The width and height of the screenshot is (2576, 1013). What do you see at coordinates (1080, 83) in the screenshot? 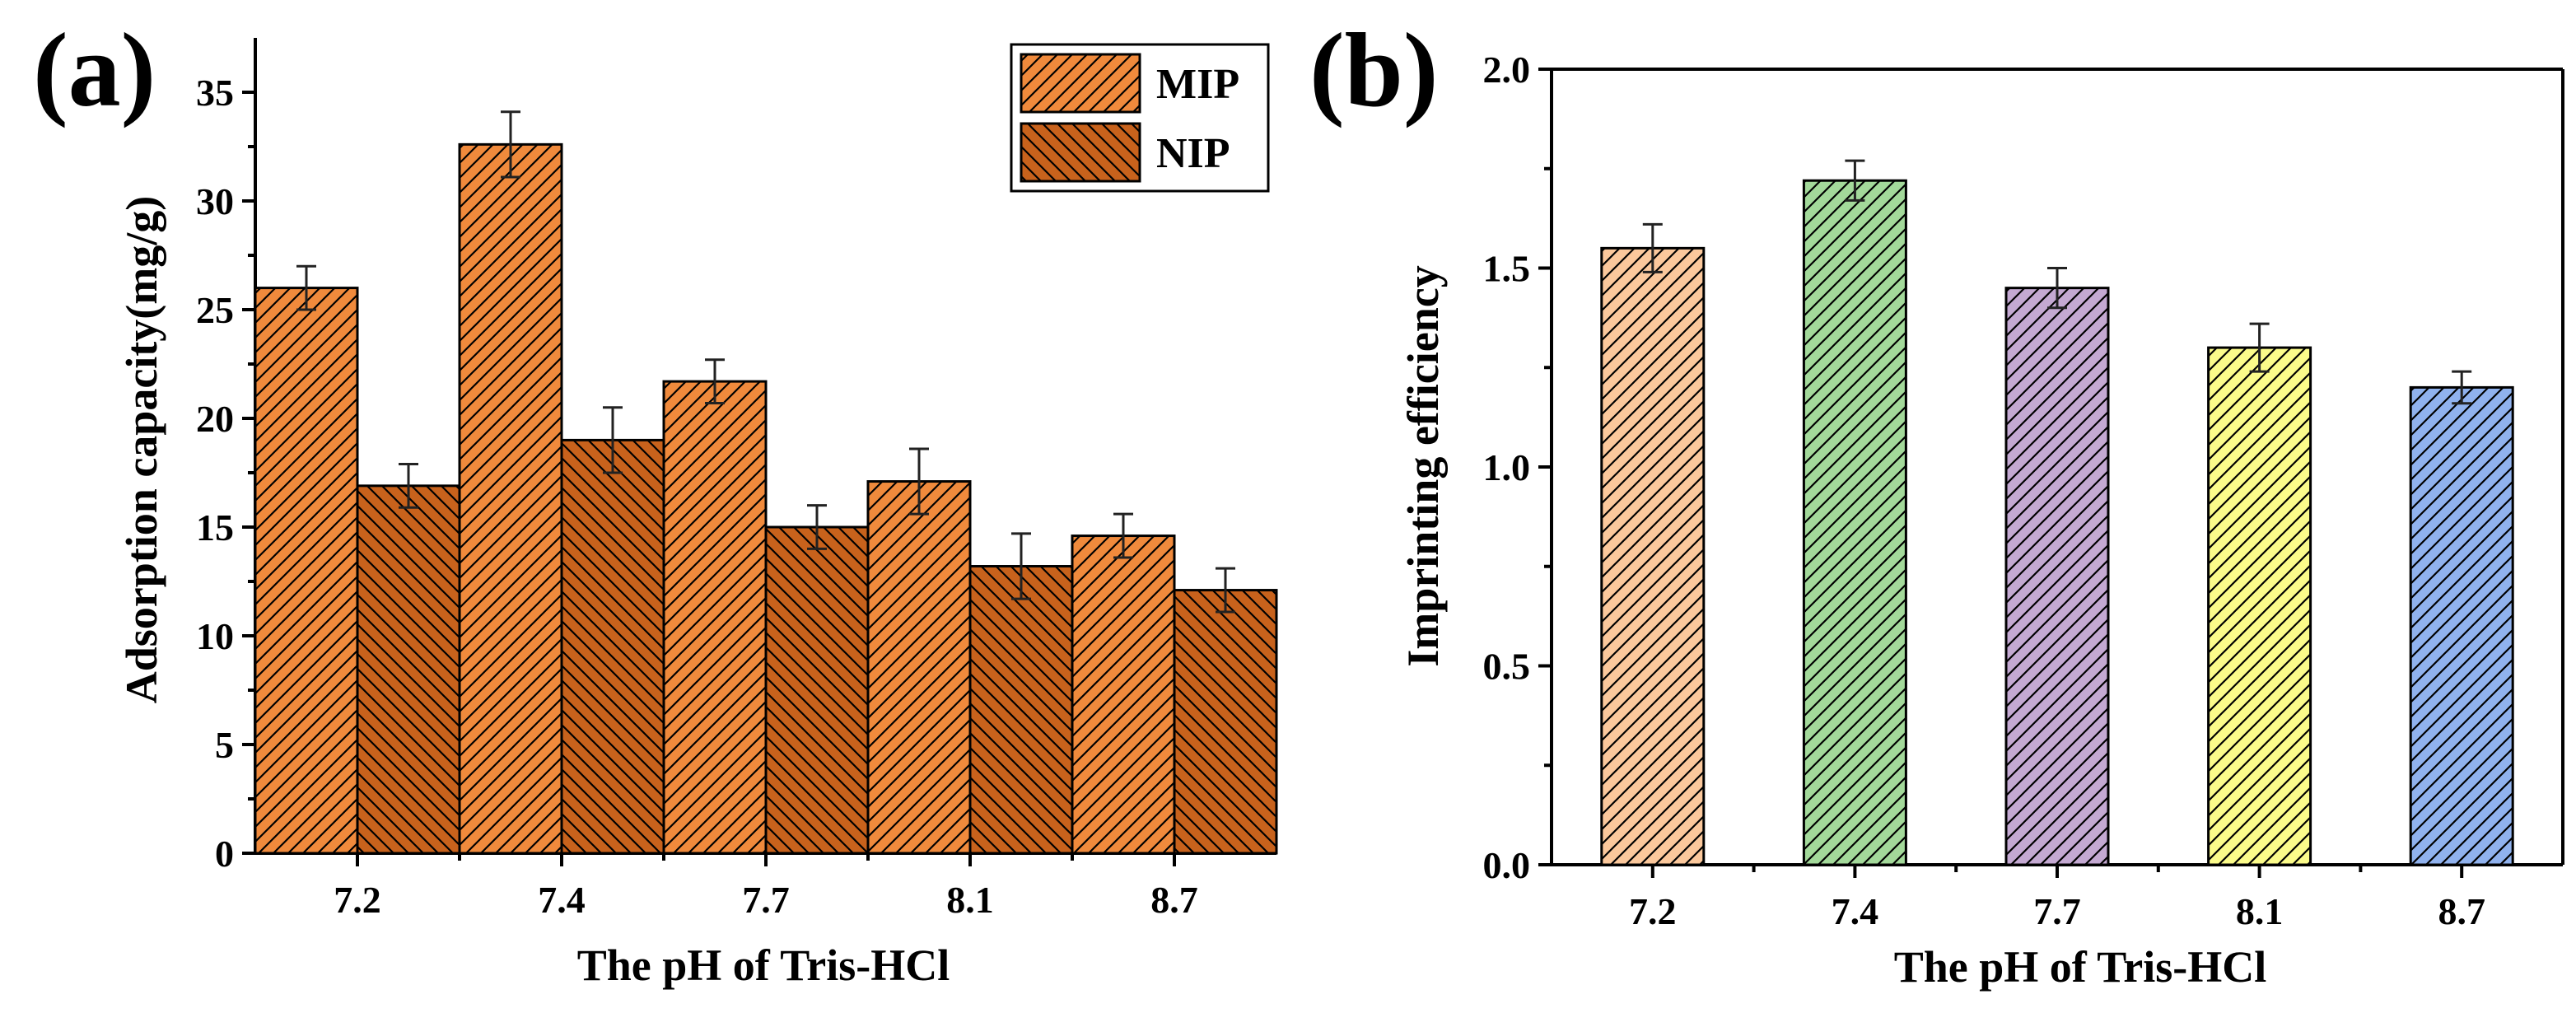
I see `legend-swatch-mip` at bounding box center [1080, 83].